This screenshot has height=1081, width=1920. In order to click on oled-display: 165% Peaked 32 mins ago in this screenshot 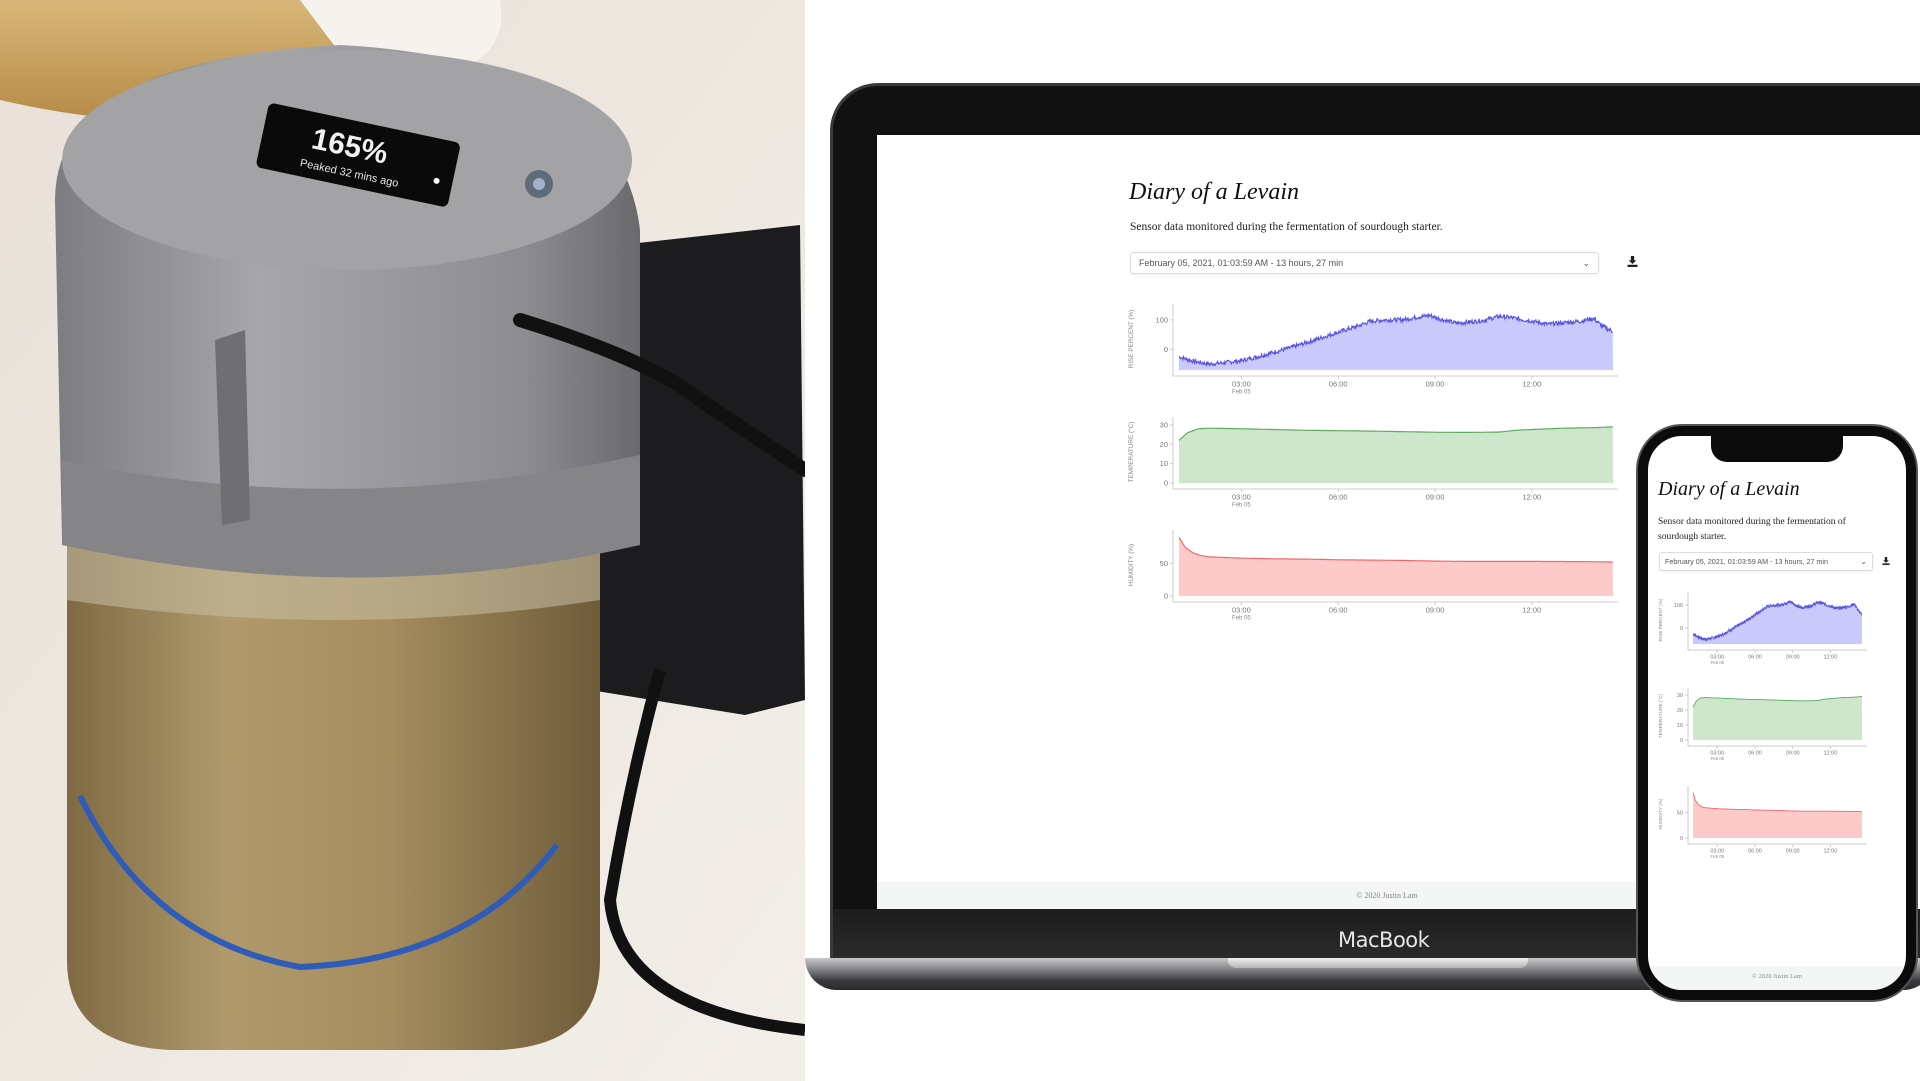, I will do `click(358, 155)`.